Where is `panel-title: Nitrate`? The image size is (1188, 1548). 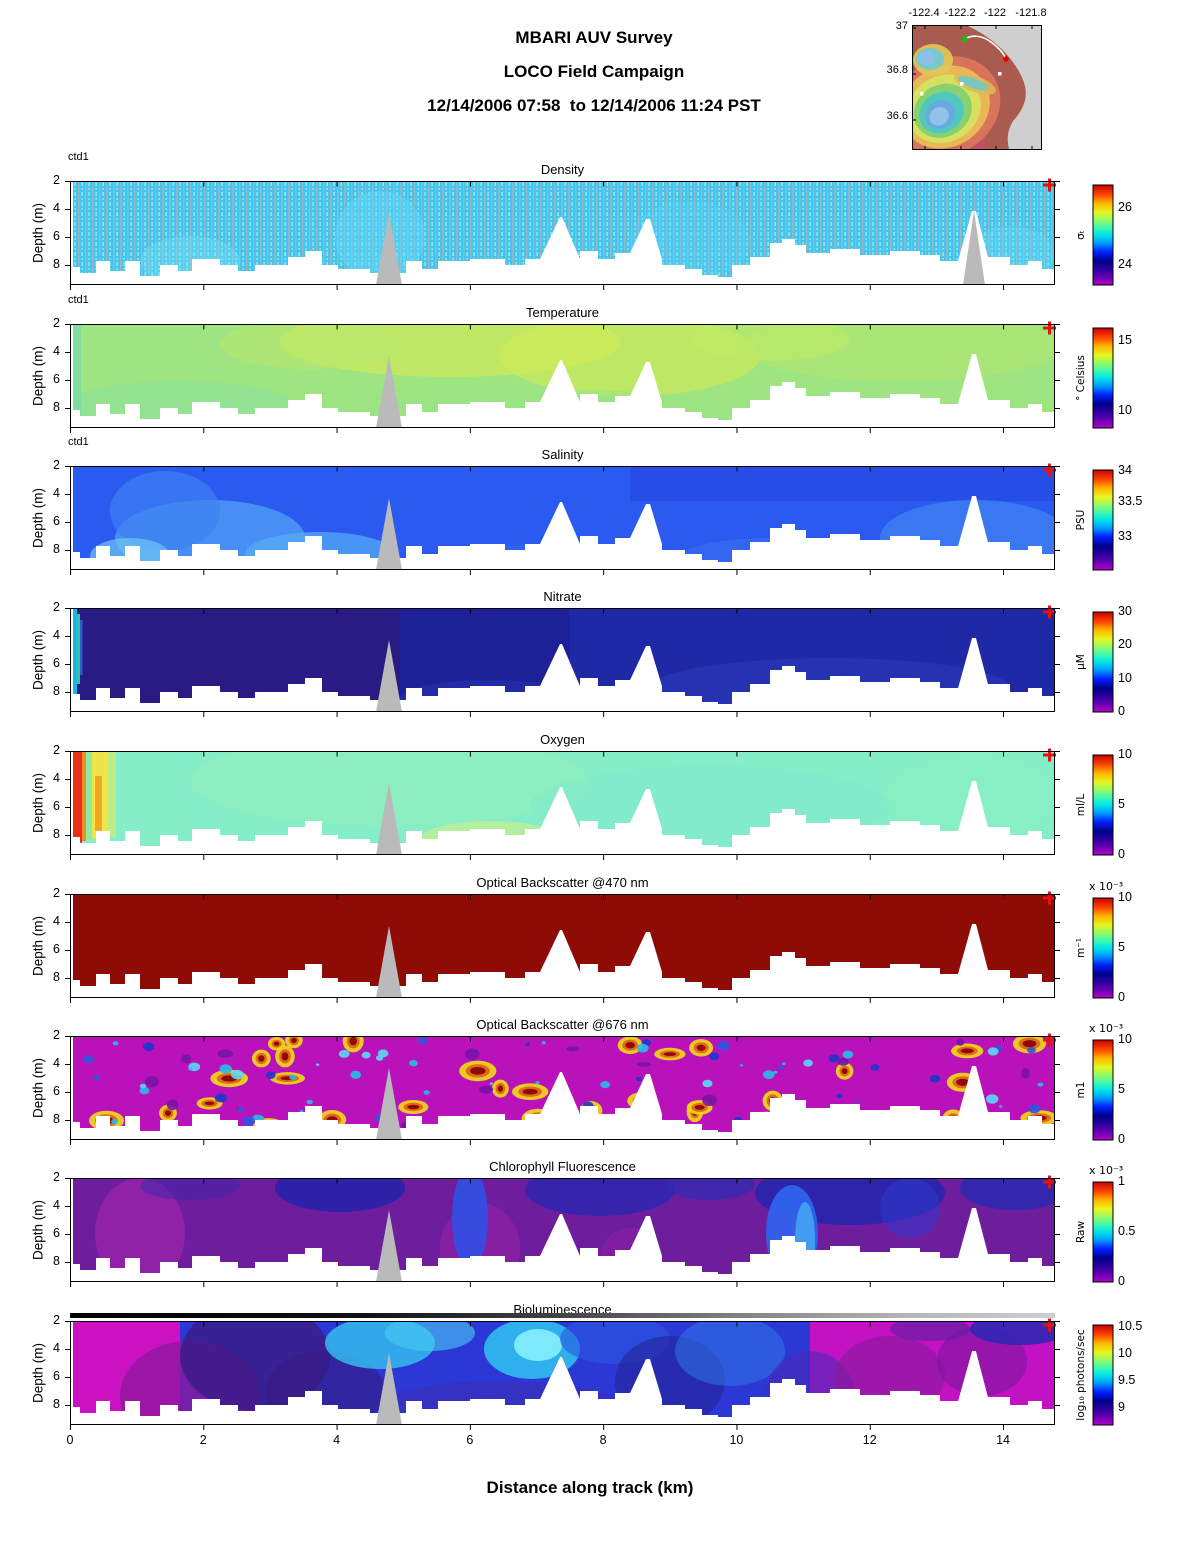
panel-title: Nitrate is located at coordinates (562, 596).